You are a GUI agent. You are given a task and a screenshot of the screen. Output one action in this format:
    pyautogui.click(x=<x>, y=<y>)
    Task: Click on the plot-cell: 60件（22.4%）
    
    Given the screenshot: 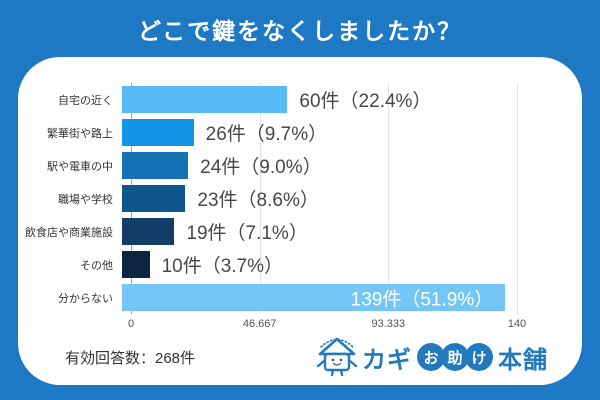 What is the action you would take?
    pyautogui.click(x=315, y=99)
    